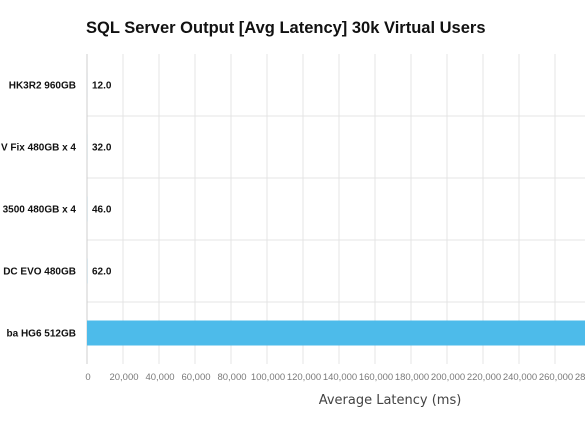 The width and height of the screenshot is (585, 434). What do you see at coordinates (304, 377) in the screenshot?
I see `x-tick-label: 120,000` at bounding box center [304, 377].